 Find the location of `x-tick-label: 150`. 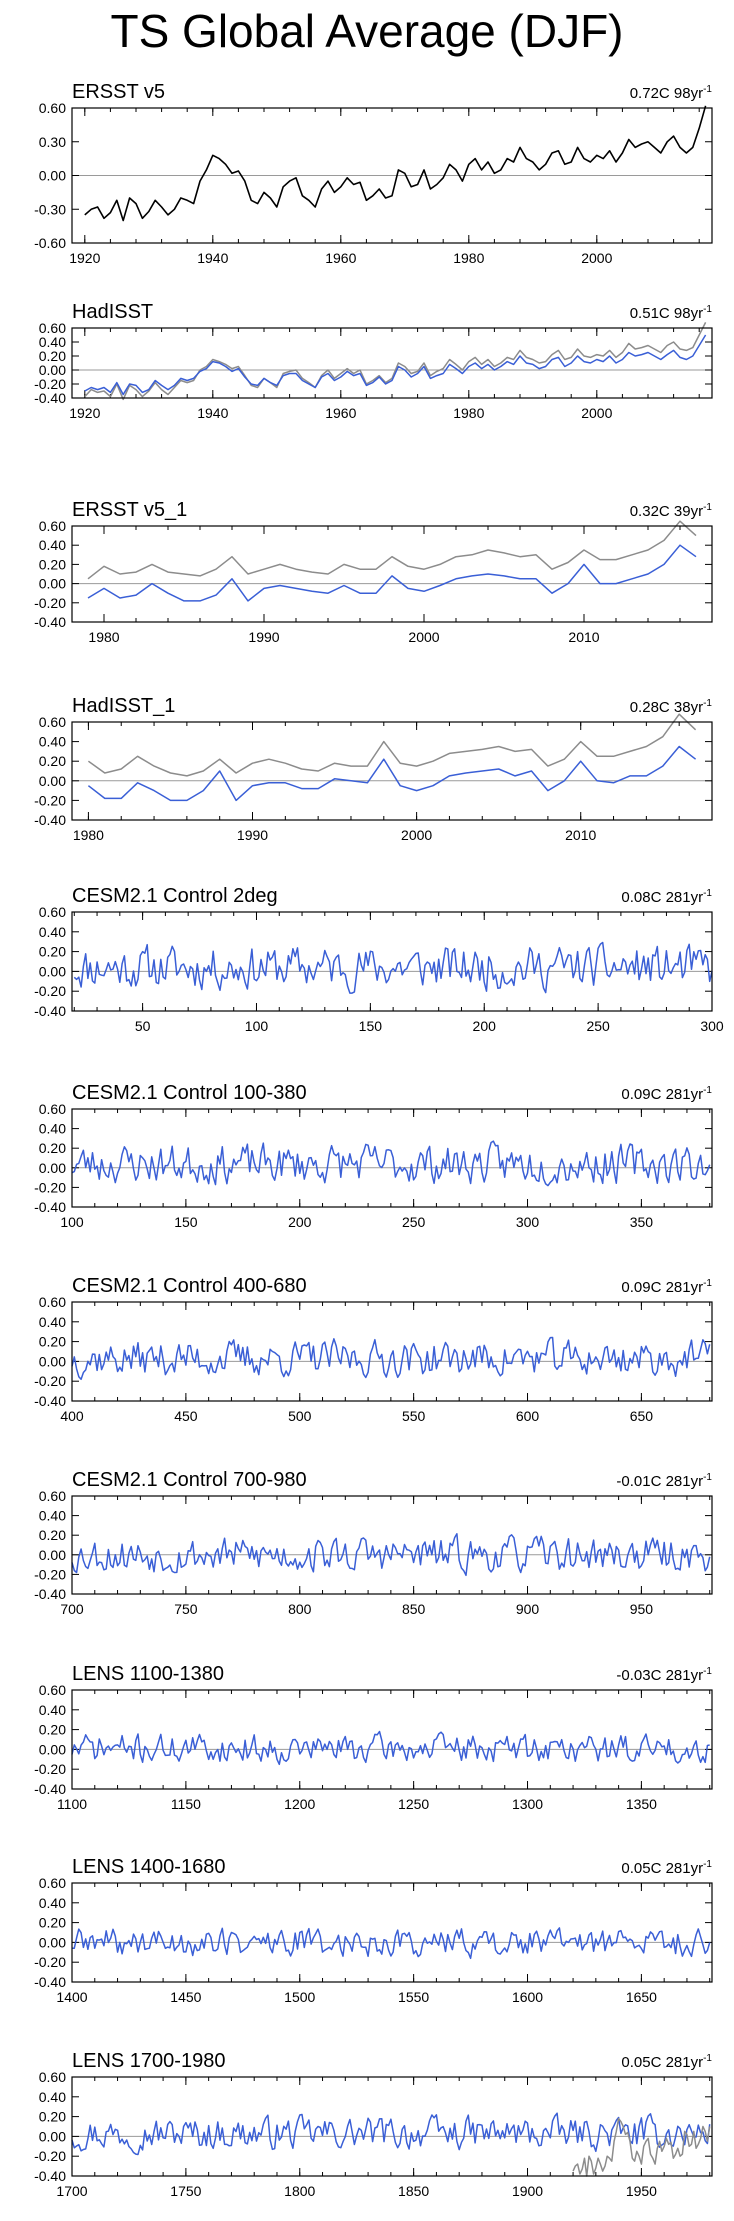

x-tick-label: 150 is located at coordinates (186, 1222).